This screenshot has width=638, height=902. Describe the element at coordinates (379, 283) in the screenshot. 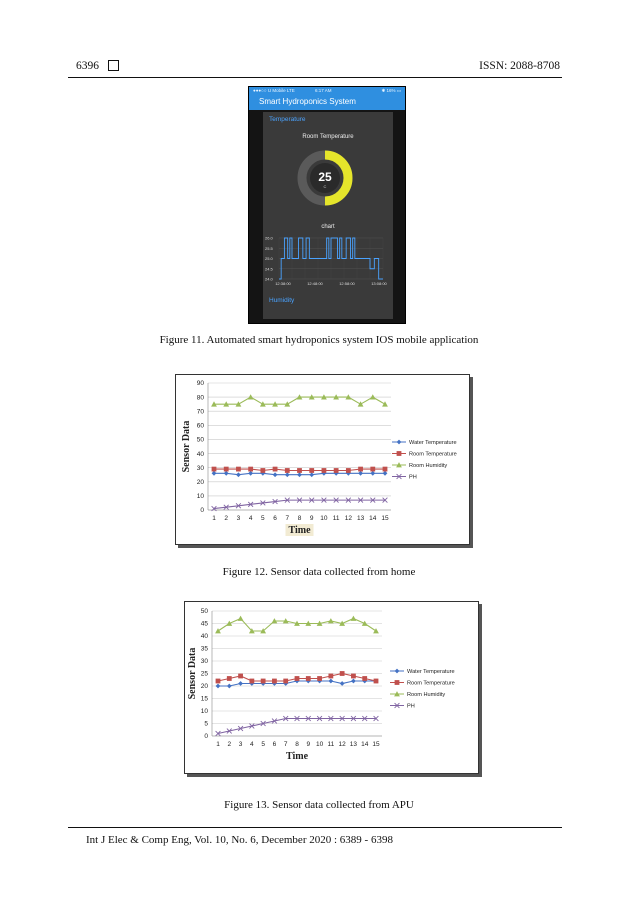

I see `x-tick-label: 13:08:00` at that location.